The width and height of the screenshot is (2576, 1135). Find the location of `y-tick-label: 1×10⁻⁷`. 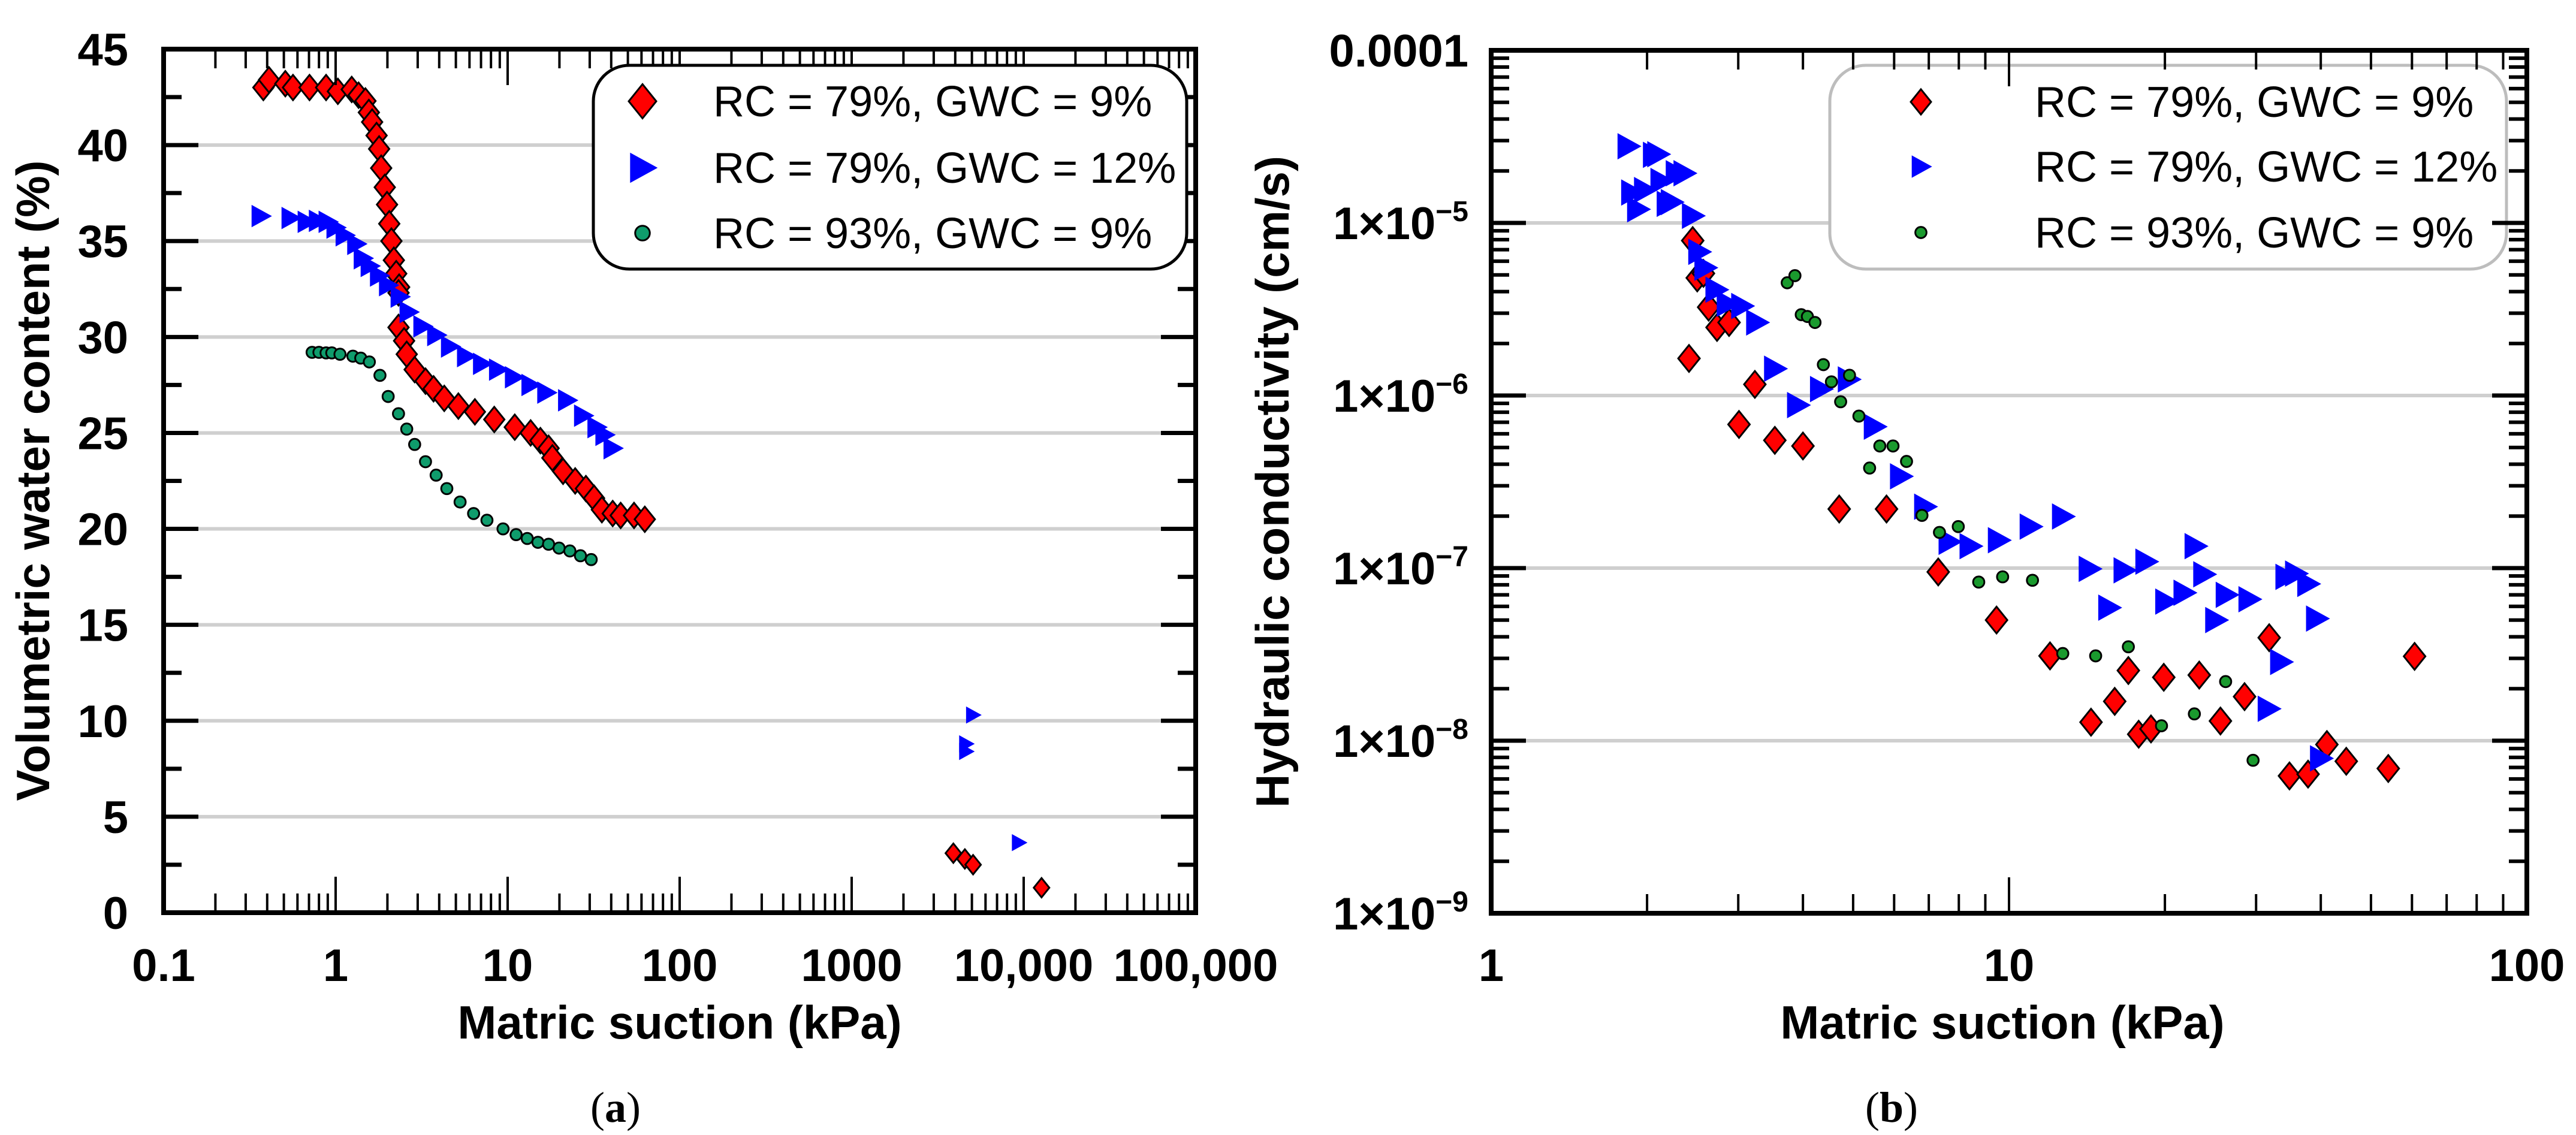

y-tick-label: 1×10⁻⁷ is located at coordinates (1400, 567).